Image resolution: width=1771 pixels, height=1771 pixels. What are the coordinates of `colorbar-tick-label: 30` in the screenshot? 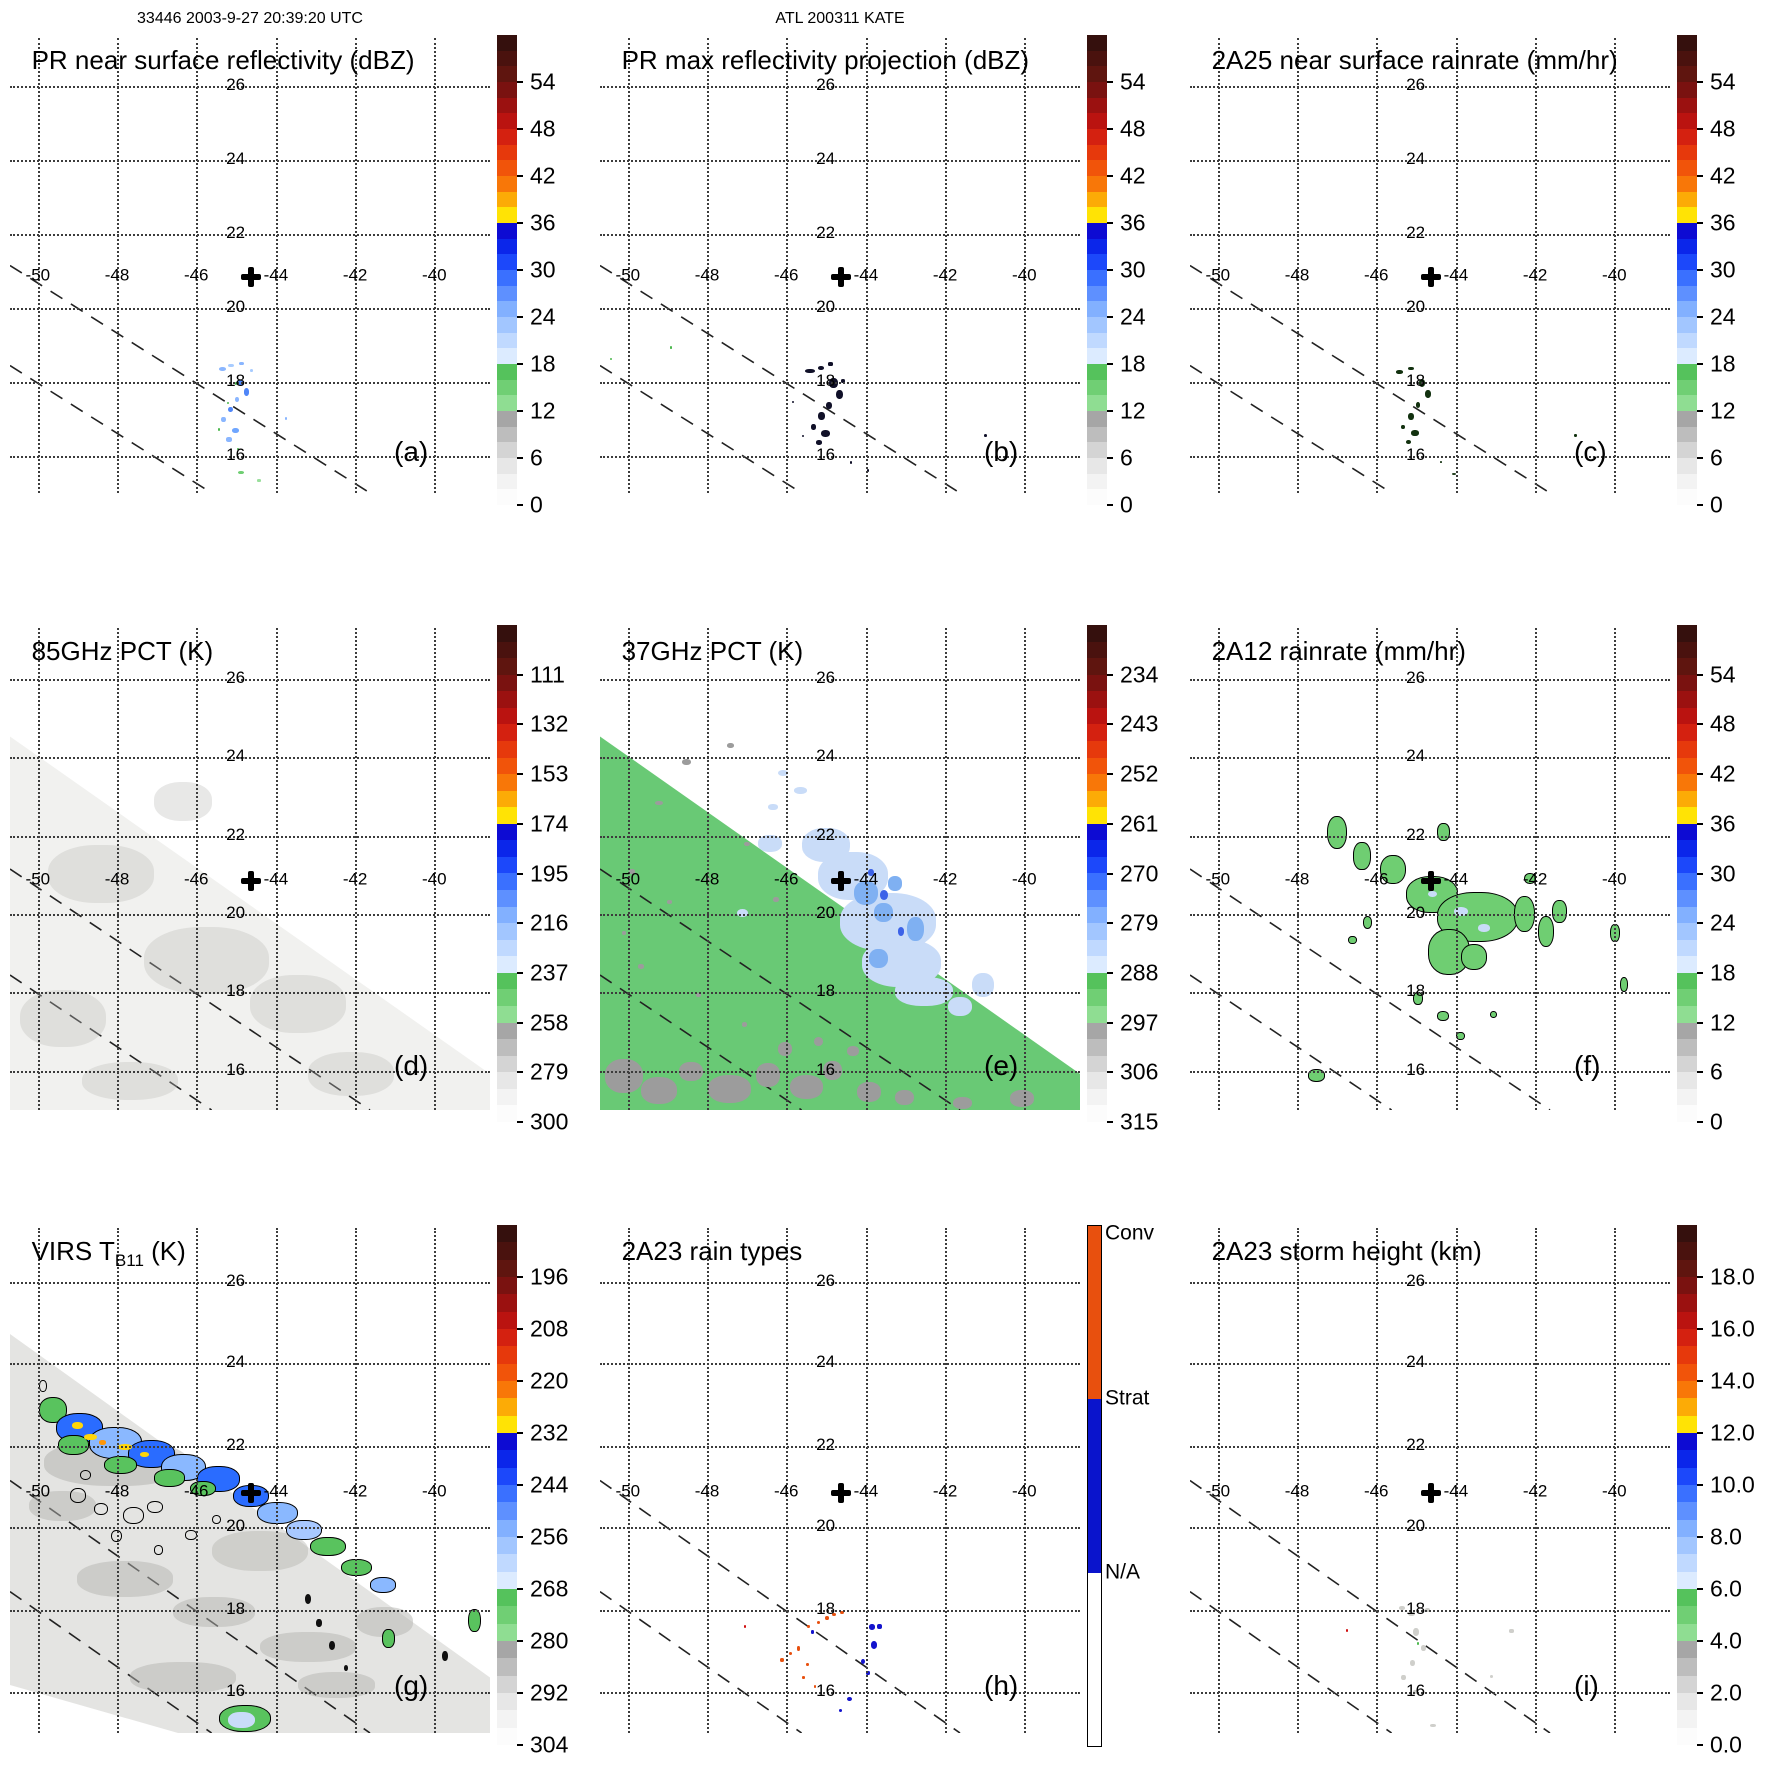 It's located at (1723, 269).